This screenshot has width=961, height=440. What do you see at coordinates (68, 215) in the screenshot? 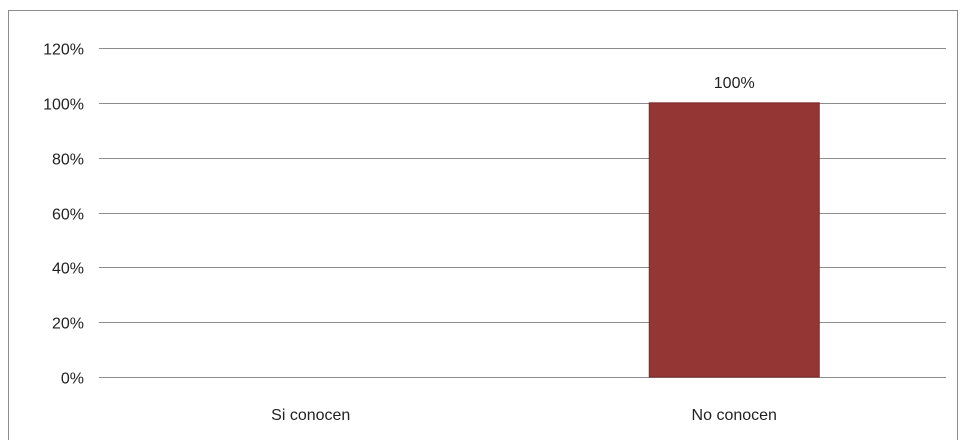
I see `y-tick-label: 60%` at bounding box center [68, 215].